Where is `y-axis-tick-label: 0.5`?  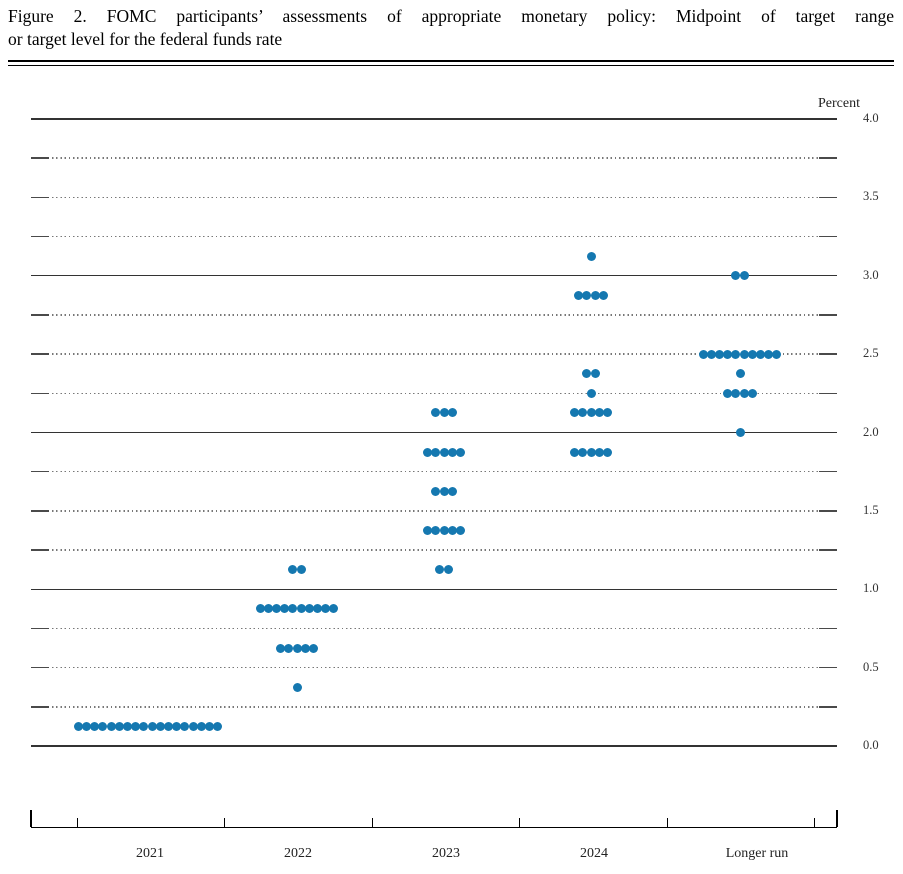
y-axis-tick-label: 0.5 is located at coordinates (871, 666).